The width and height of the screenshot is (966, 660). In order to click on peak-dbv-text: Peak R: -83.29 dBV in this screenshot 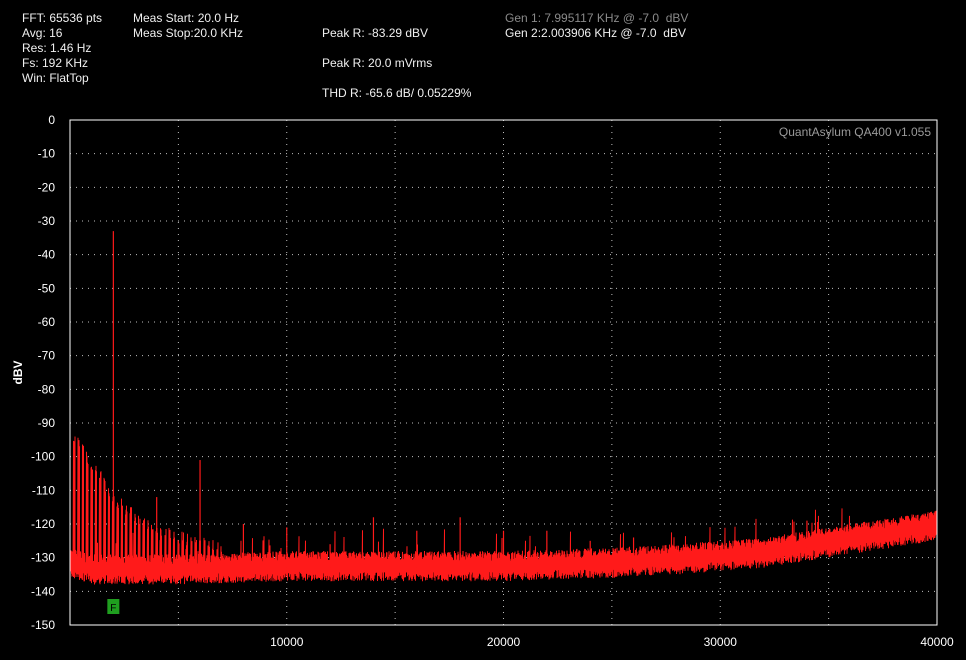, I will do `click(375, 33)`.